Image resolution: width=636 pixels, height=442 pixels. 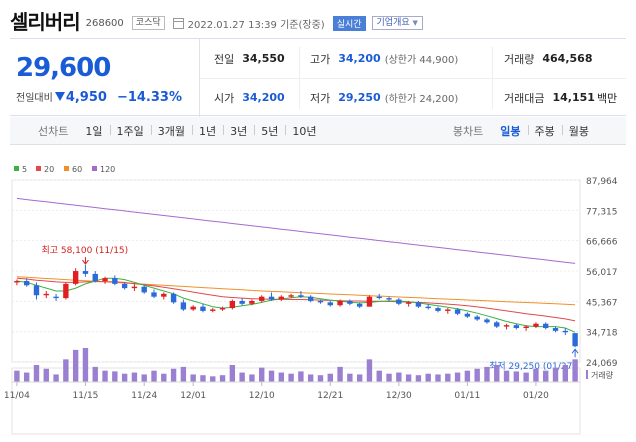 What do you see at coordinates (45, 21) in the screenshot?
I see `stock-name: 셀리버리` at bounding box center [45, 21].